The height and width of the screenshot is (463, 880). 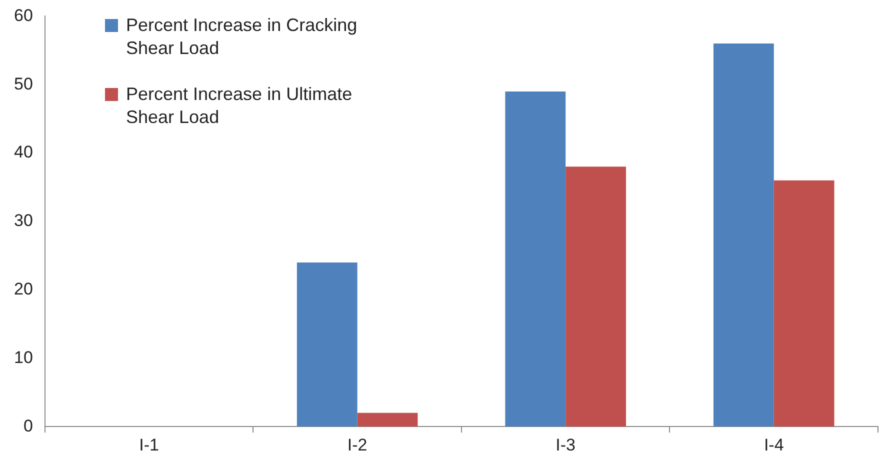 What do you see at coordinates (28, 426) in the screenshot?
I see `y-tick-label: 0` at bounding box center [28, 426].